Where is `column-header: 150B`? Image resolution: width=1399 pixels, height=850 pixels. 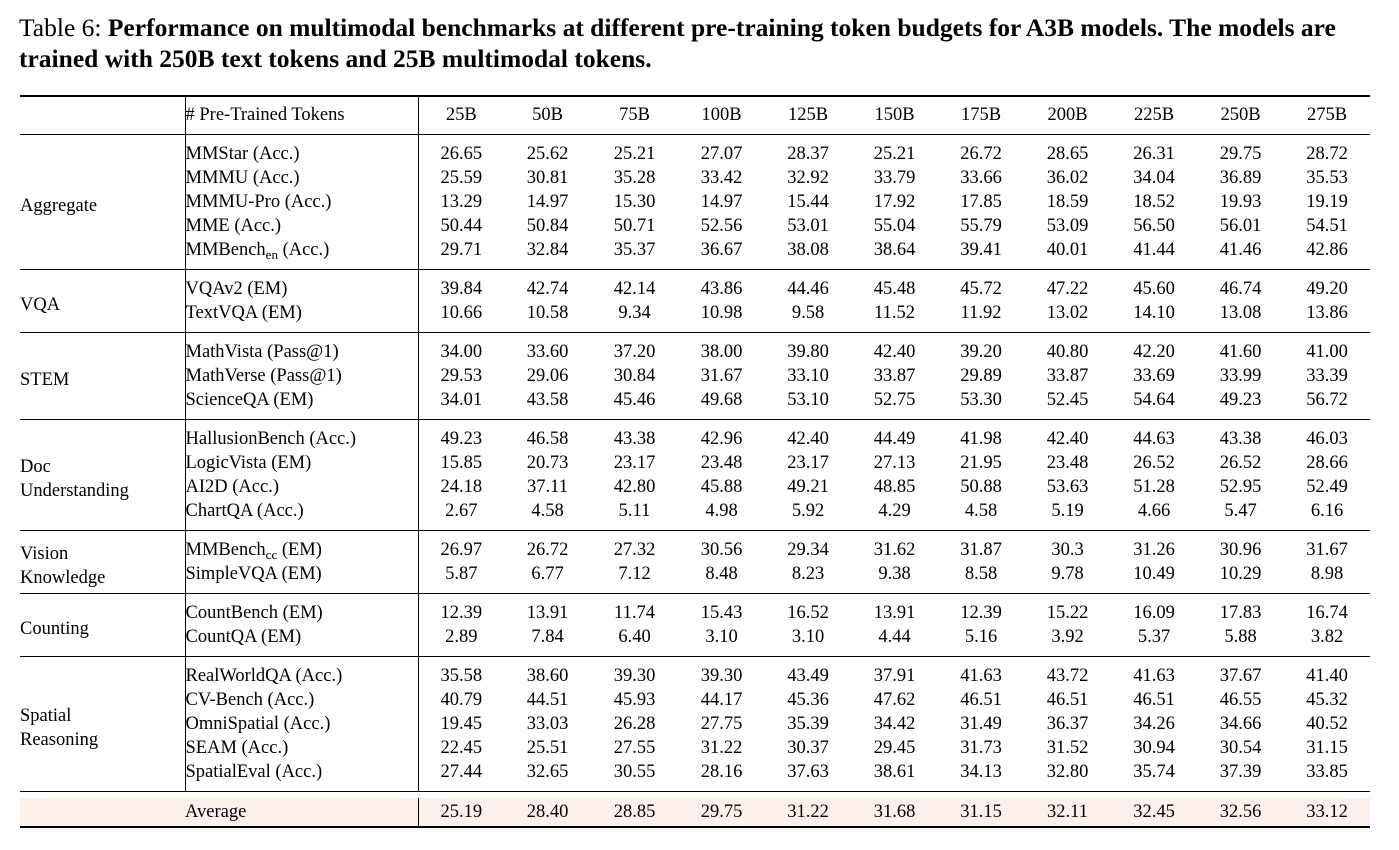
column-header: 150B is located at coordinates (894, 115).